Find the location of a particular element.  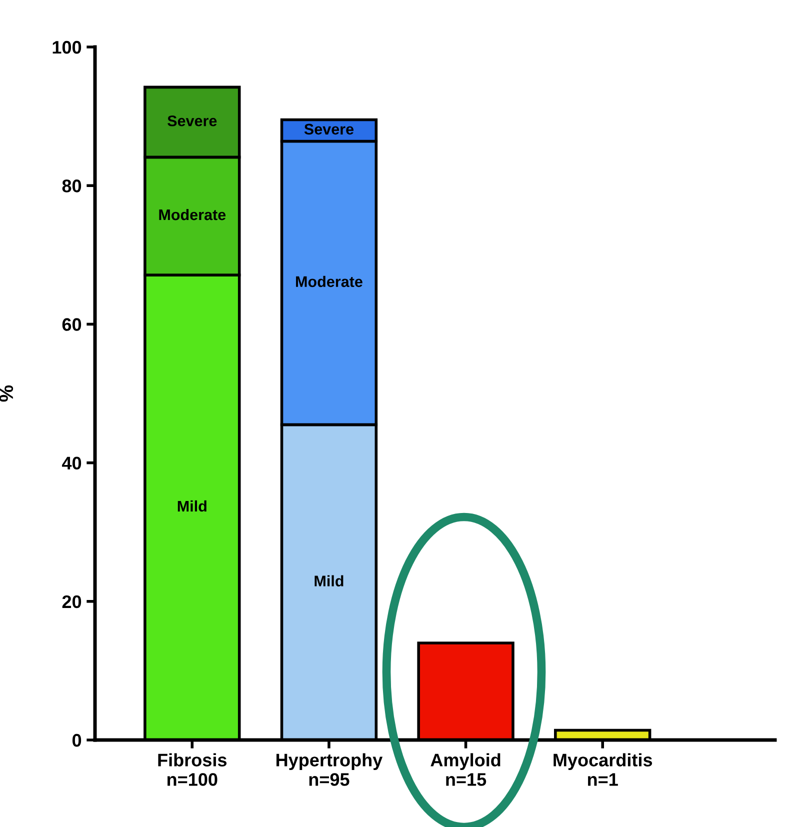

y-tick-label: 60 is located at coordinates (72, 324).